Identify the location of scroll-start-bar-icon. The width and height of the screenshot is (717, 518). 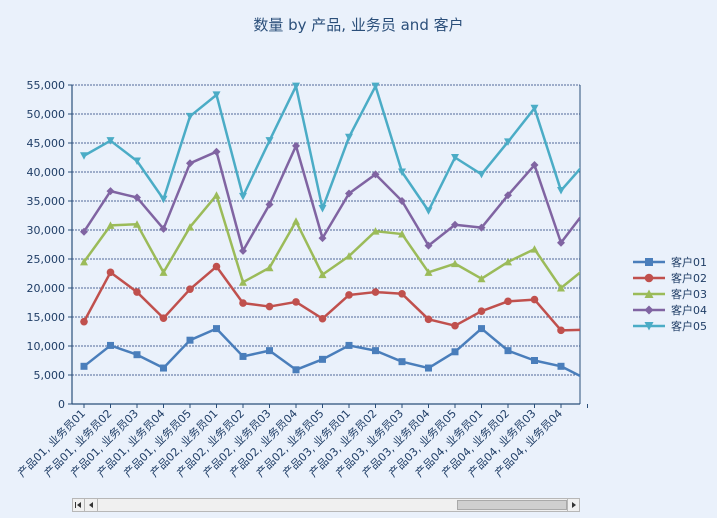
(75, 505).